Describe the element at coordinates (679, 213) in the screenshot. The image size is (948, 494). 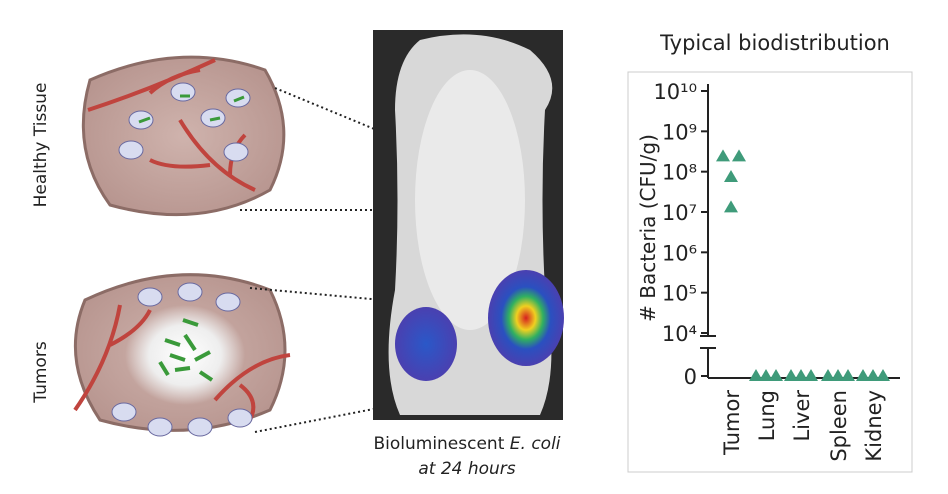
I see `y-tick-label: 10⁷` at that location.